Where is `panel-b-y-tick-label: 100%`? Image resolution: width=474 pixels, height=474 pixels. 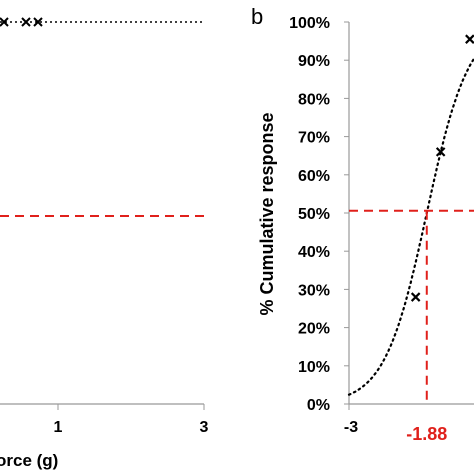
panel-b-y-tick-label: 100% is located at coordinates (309, 23).